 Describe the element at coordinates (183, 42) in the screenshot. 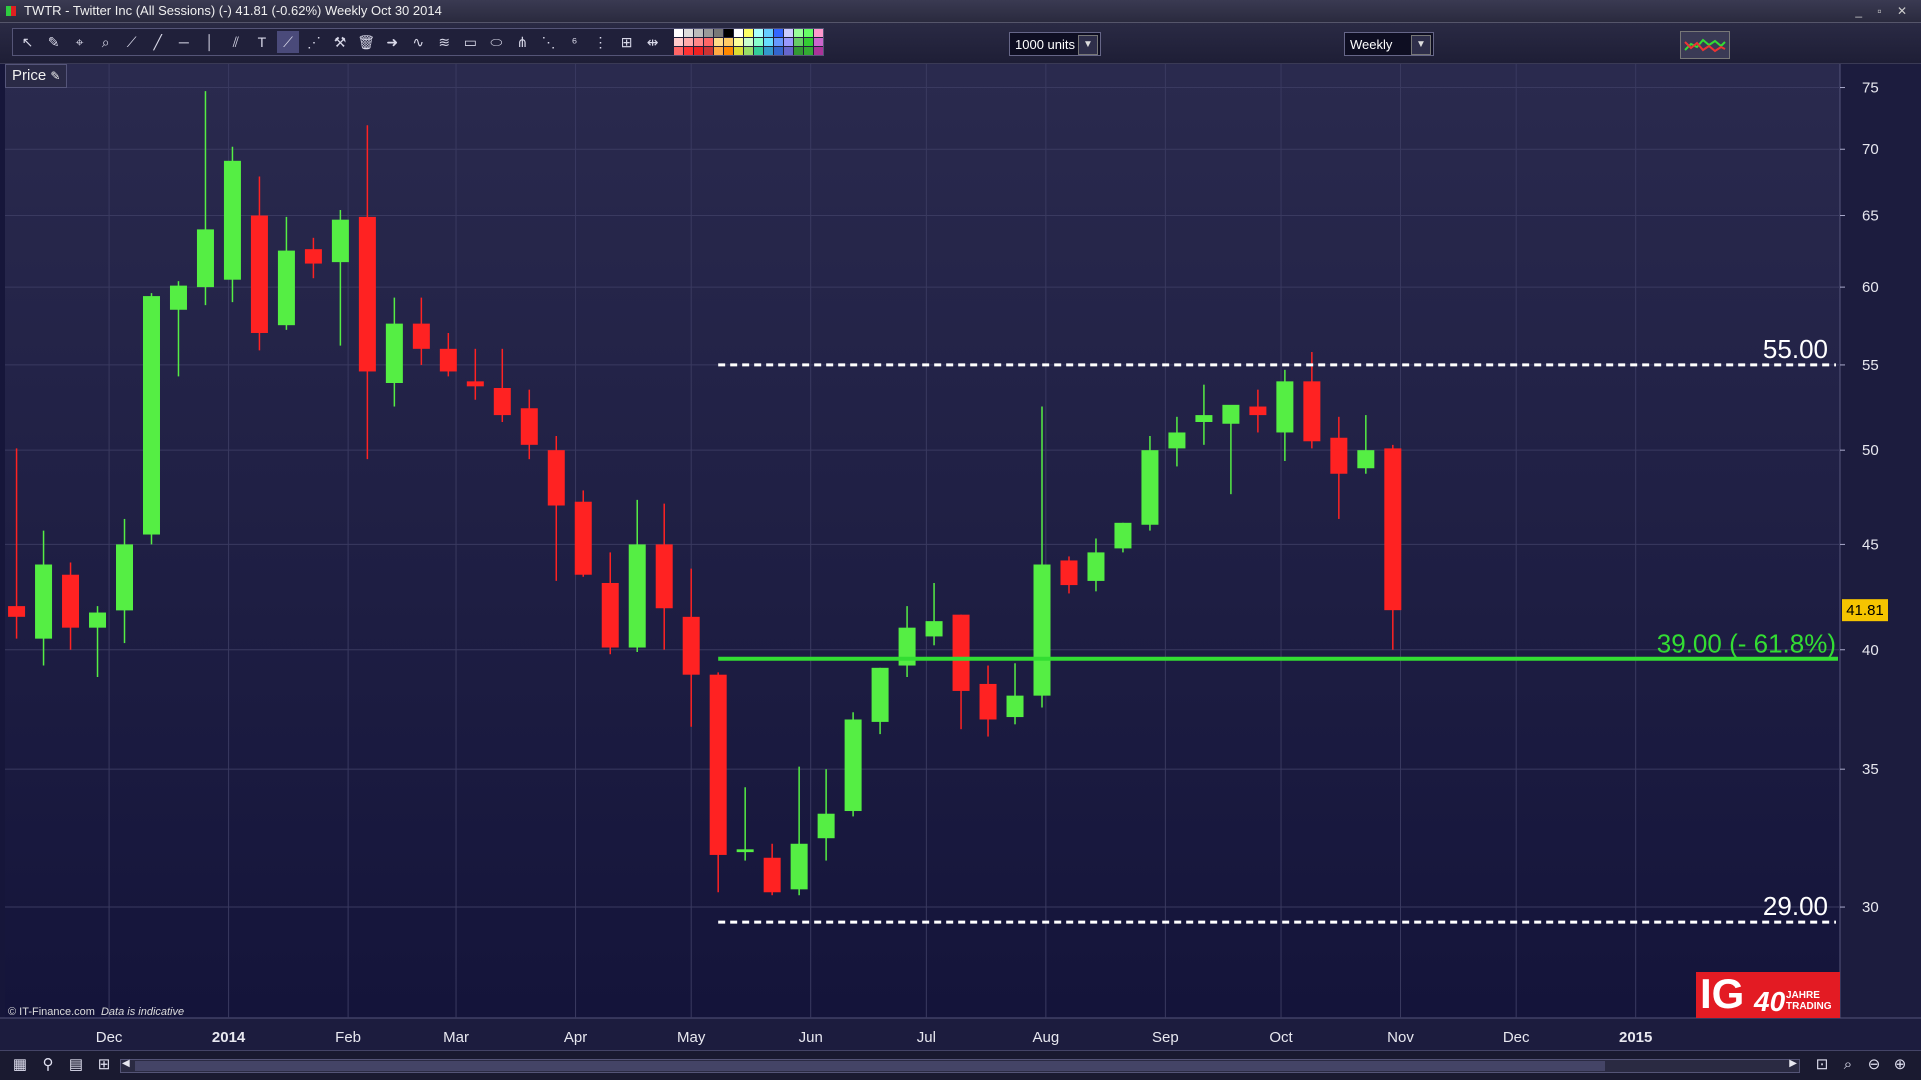

I see `horizontal-line-icon: ─` at that location.